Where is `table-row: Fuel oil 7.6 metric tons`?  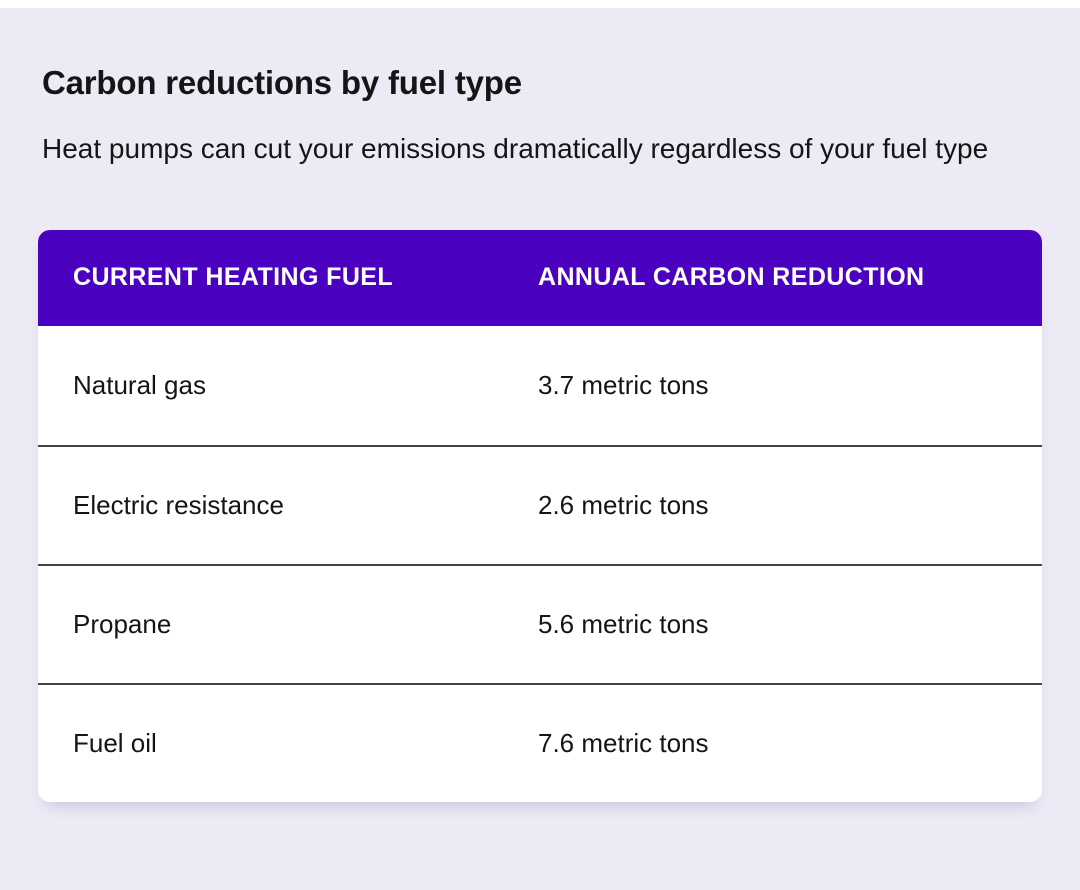
table-row: Fuel oil 7.6 metric tons is located at coordinates (540, 742).